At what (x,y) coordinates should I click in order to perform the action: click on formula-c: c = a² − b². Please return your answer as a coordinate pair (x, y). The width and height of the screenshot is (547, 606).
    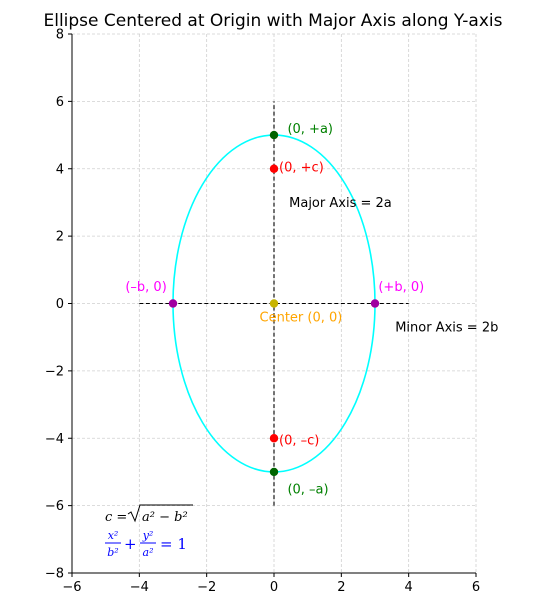
    Looking at the image, I should click on (149, 514).